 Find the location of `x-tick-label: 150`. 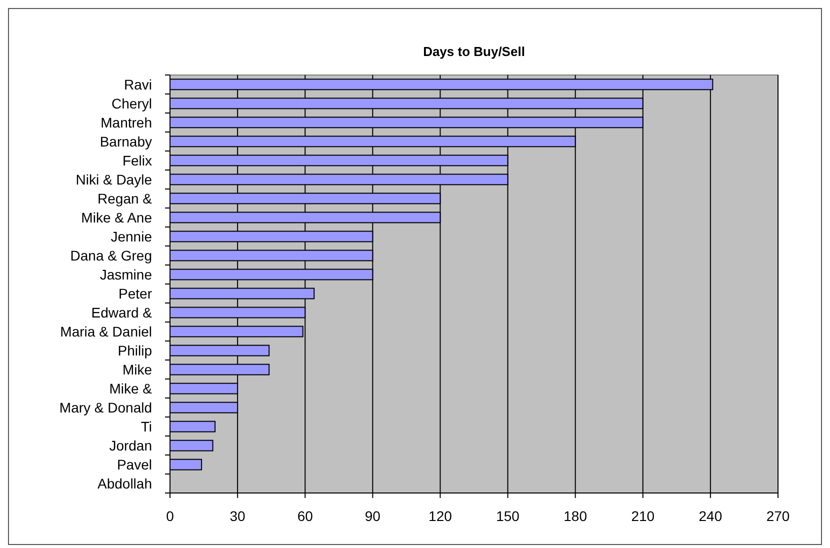

x-tick-label: 150 is located at coordinates (508, 516).